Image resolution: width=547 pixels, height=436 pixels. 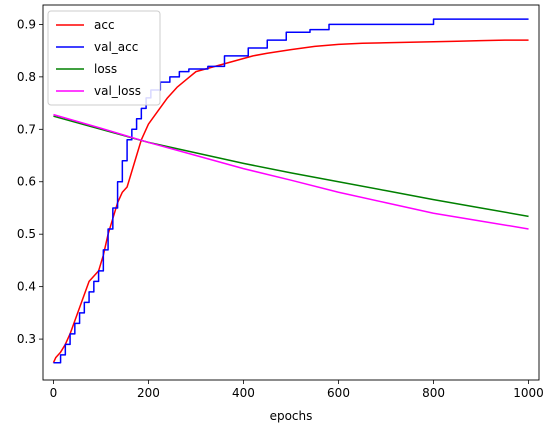 I want to click on legend-label-loss: loss, so click(x=105, y=69).